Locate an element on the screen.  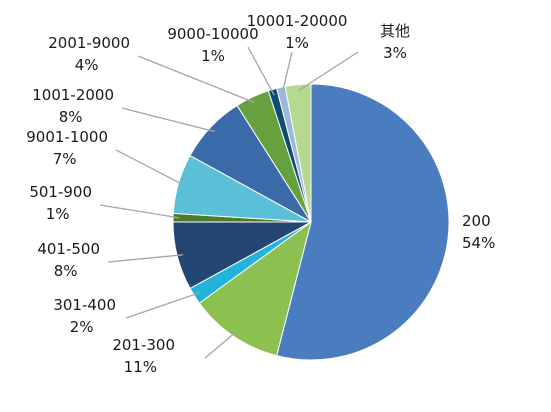
slice-category-label: 401-500 is located at coordinates (68, 249).